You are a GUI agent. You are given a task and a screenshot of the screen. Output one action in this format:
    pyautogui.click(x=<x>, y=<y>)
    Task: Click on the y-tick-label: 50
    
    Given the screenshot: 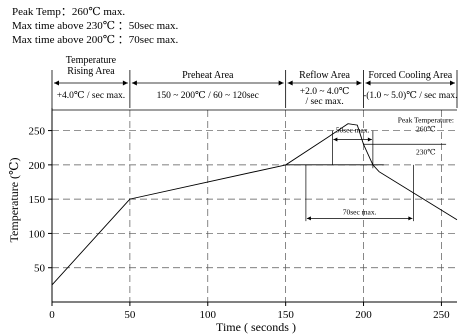 What is the action you would take?
    pyautogui.click(x=40, y=269)
    